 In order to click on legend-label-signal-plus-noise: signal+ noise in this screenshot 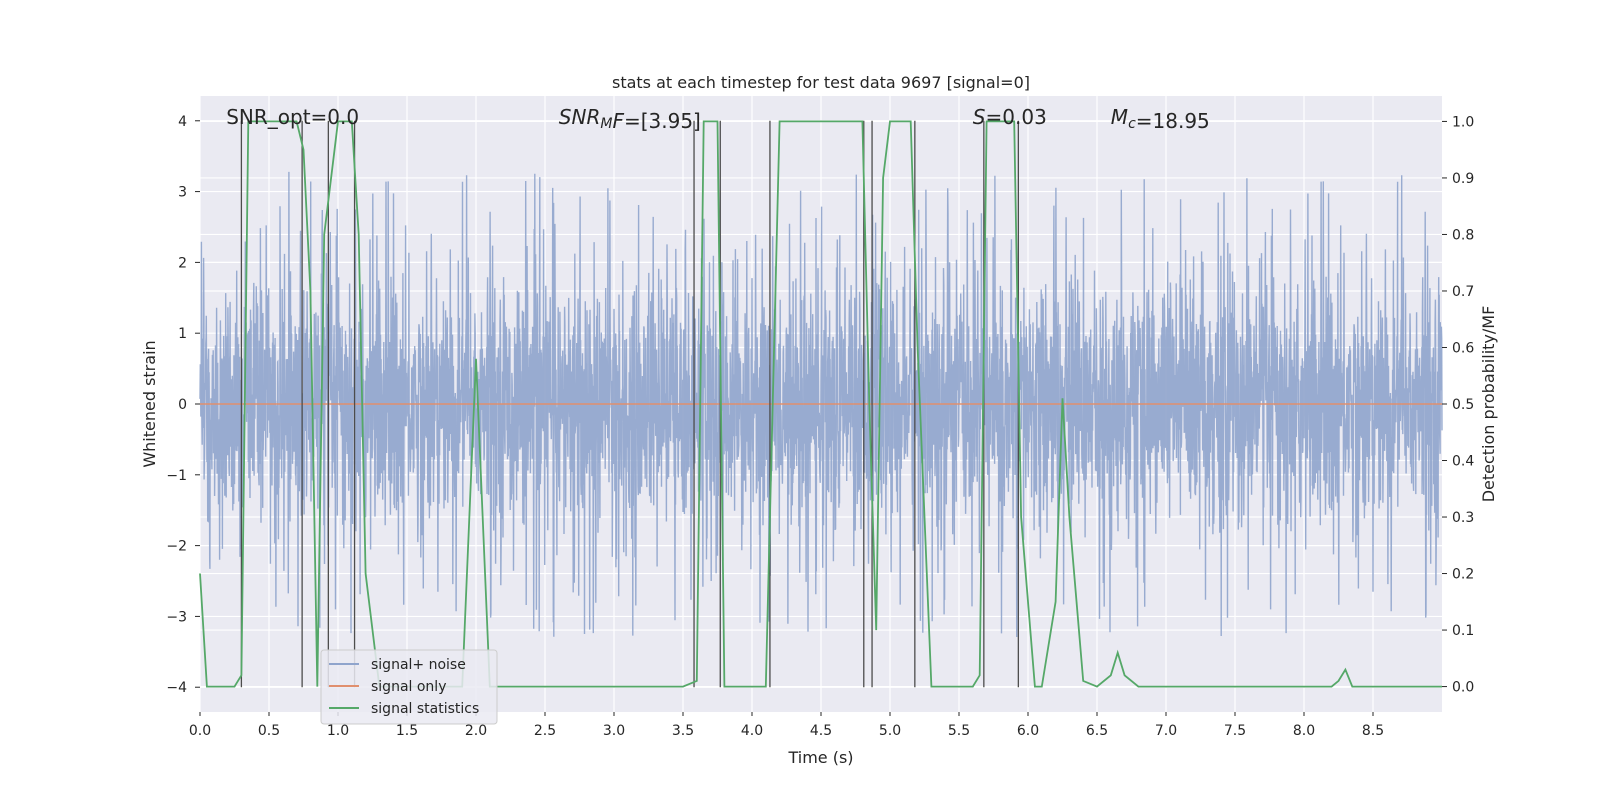, I will do `click(418, 665)`.